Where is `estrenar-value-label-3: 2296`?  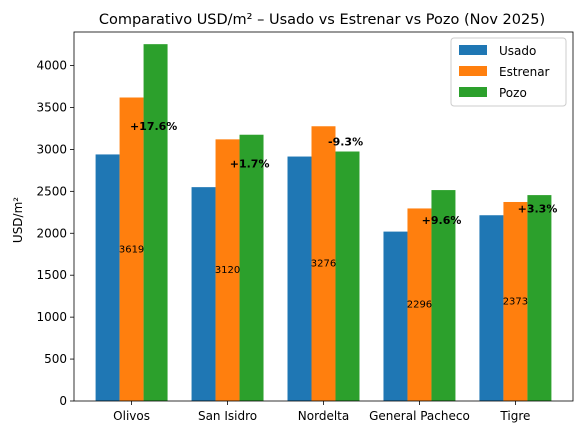
estrenar-value-label-3: 2296 is located at coordinates (419, 305).